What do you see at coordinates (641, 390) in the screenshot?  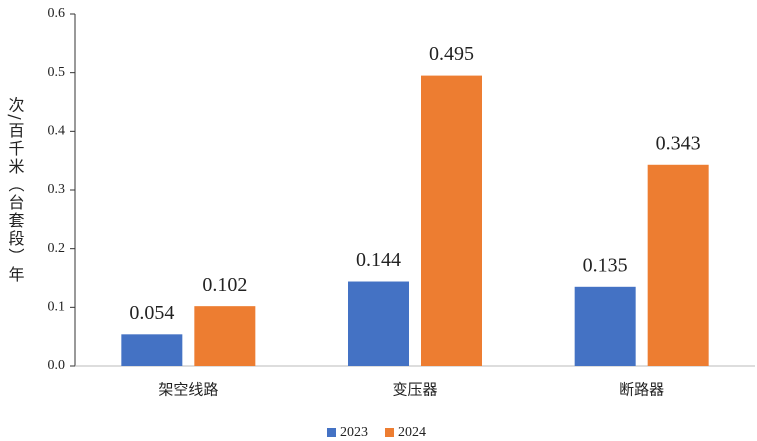 I see `x-tick-label: 断路器` at bounding box center [641, 390].